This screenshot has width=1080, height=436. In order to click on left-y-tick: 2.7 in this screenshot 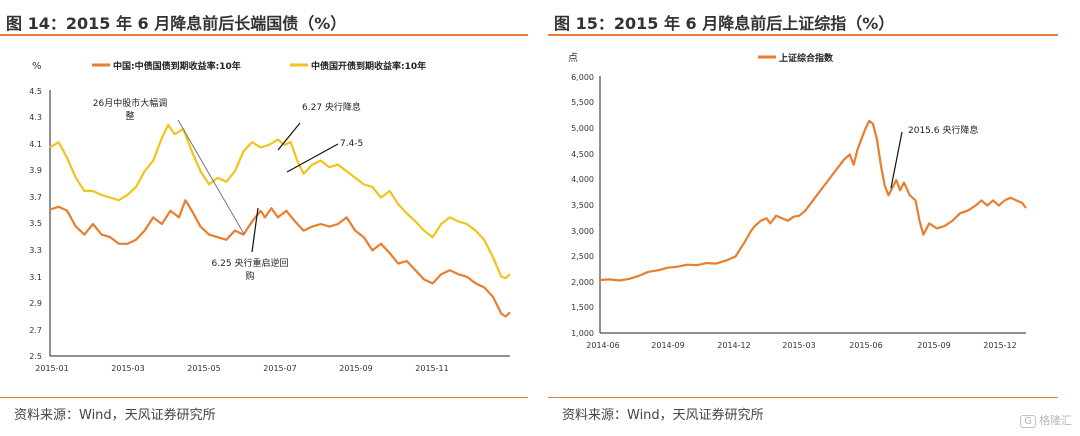, I will do `click(35, 330)`.